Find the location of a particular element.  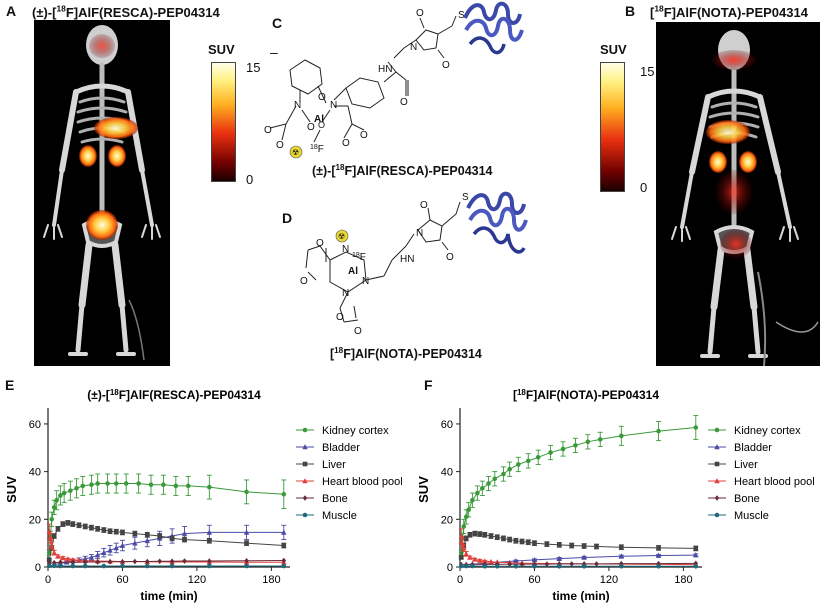

series-liver is located at coordinates (166, 541).